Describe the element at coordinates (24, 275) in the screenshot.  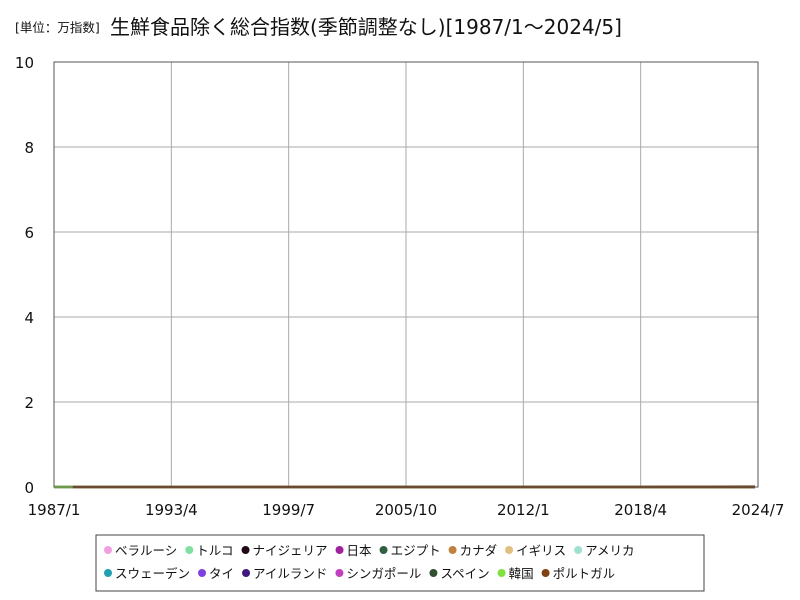
I see `y-axis-ticks: 0 2 4 6 8 10` at that location.